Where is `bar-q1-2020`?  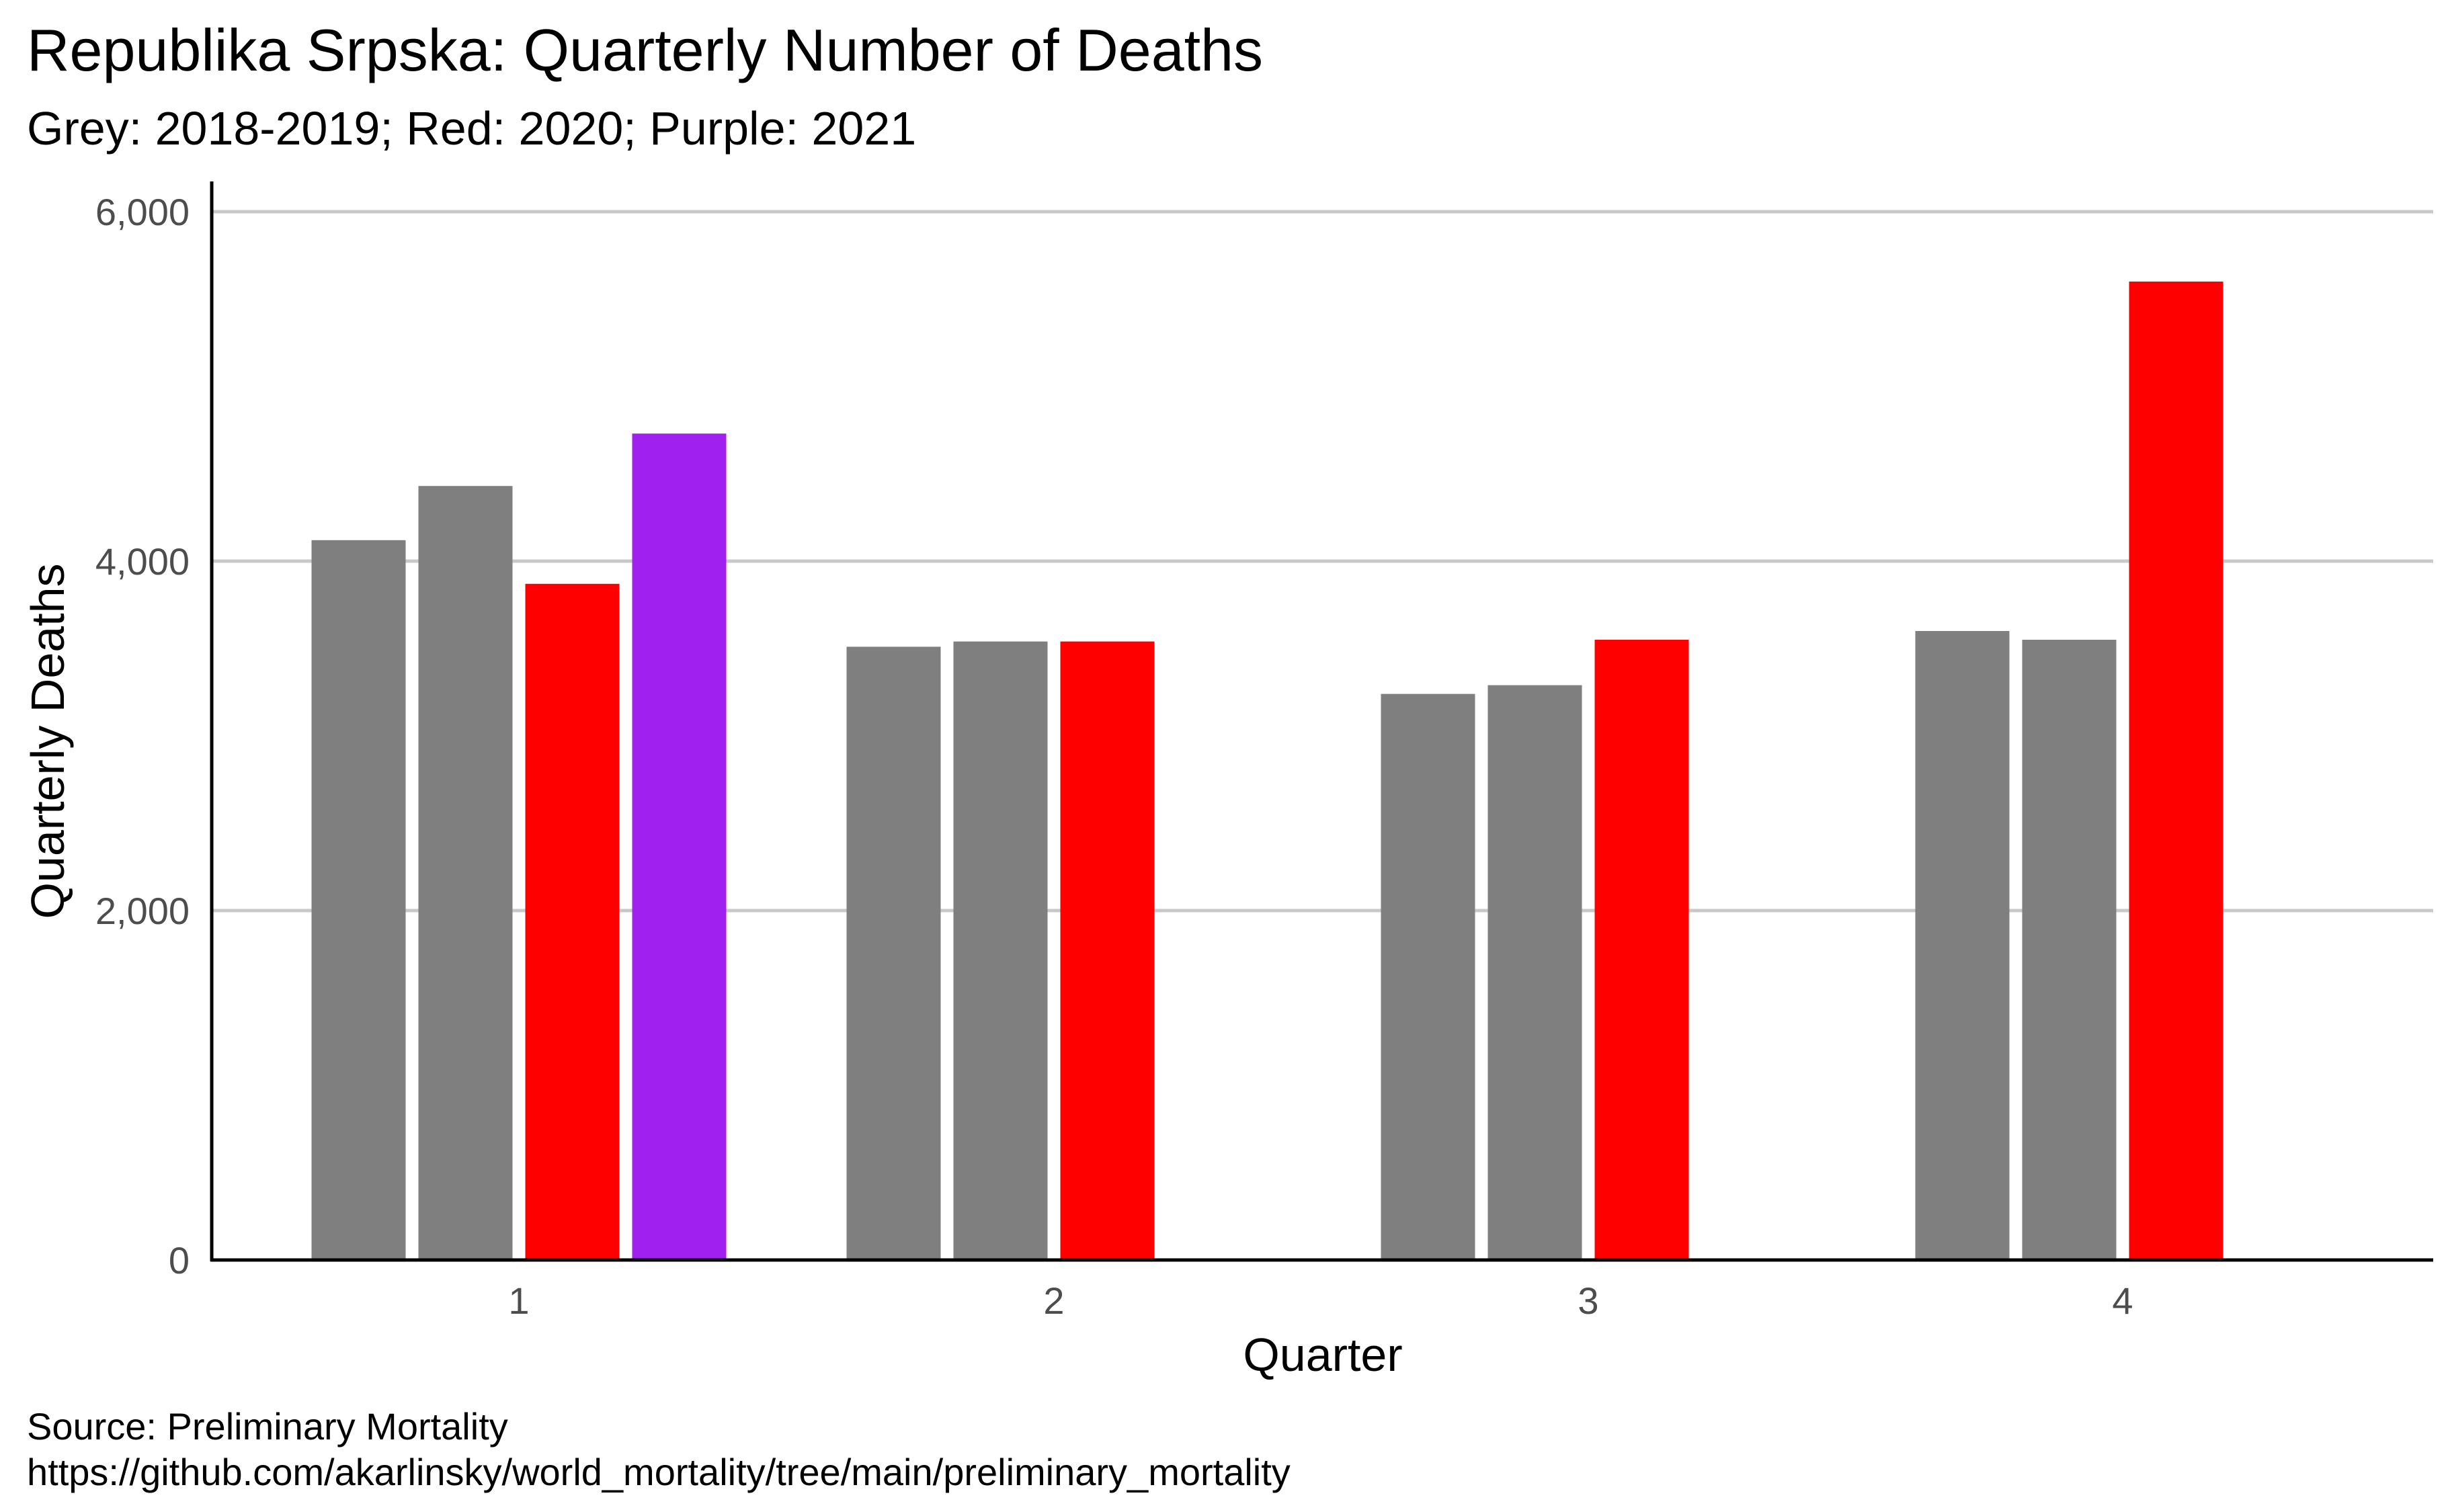 bar-q1-2020 is located at coordinates (572, 922).